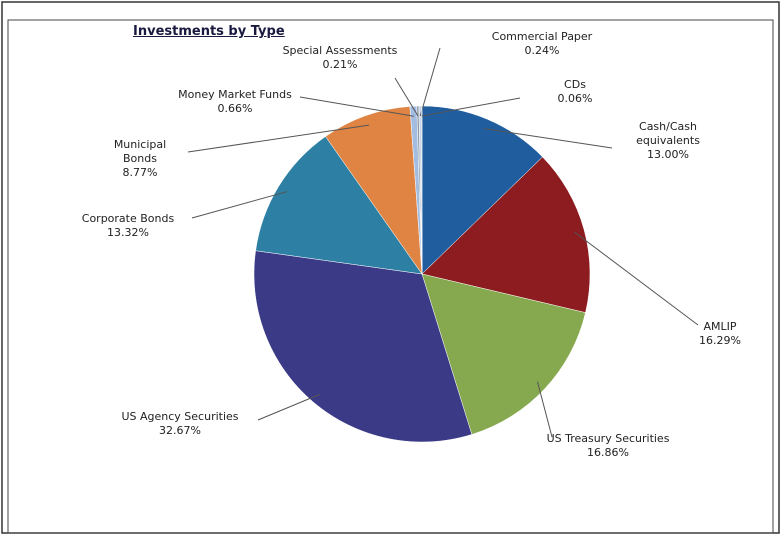 This screenshot has height=535, width=781. Describe the element at coordinates (235, 108) in the screenshot. I see `value-label: 0.66%` at that location.